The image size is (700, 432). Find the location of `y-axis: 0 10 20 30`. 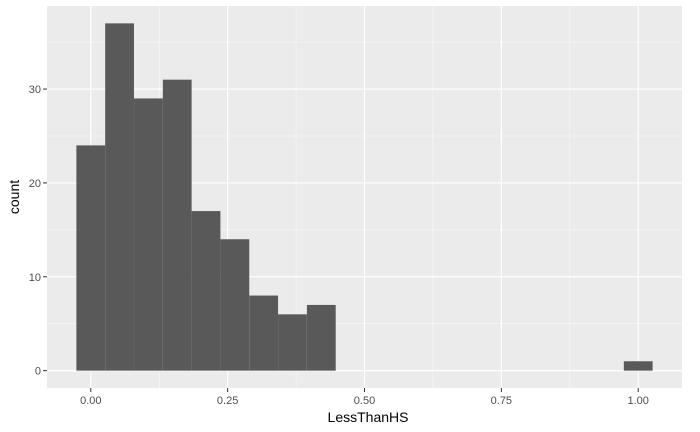

y-axis: 0 10 20 30 is located at coordinates (38, 231).